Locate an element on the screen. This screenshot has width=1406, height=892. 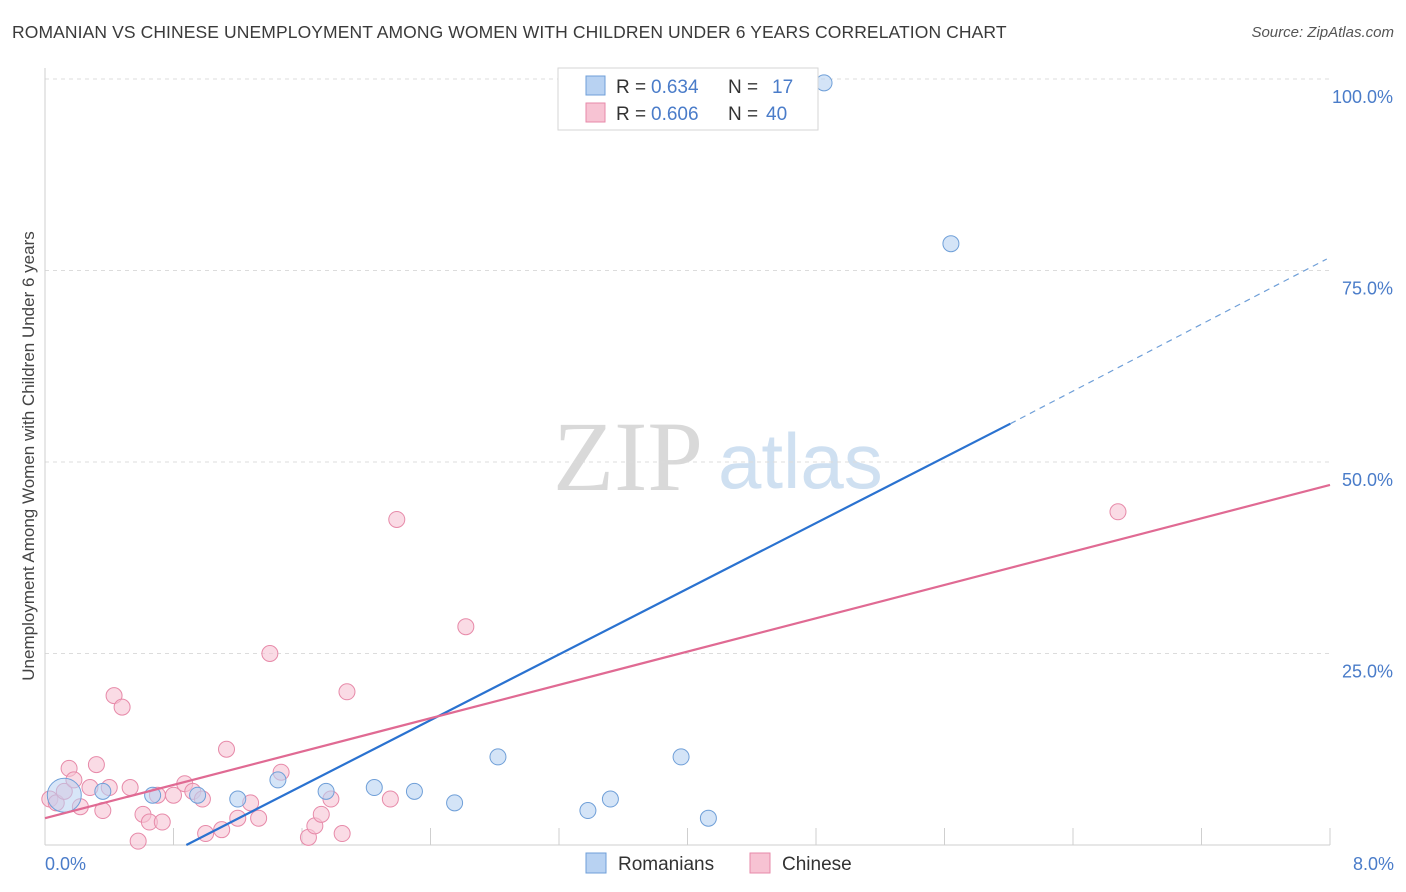
x-tick-label-max: 8.0% is located at coordinates (1373, 864).